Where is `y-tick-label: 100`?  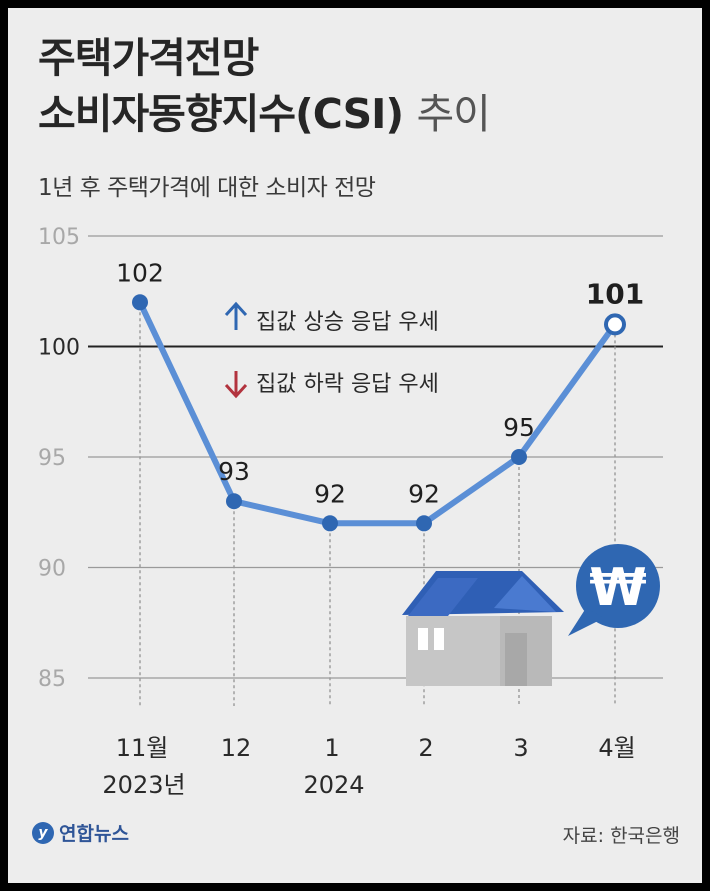
y-tick-label: 100 is located at coordinates (59, 348).